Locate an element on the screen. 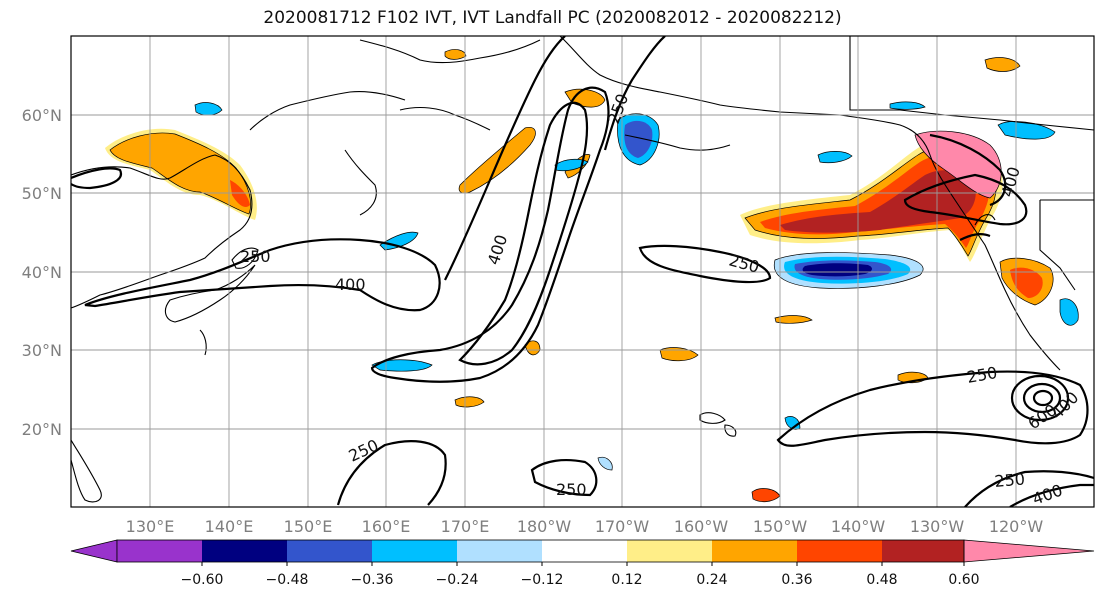 This screenshot has height=601, width=1105. colorbar-tick-label: −0.48 is located at coordinates (287, 580).